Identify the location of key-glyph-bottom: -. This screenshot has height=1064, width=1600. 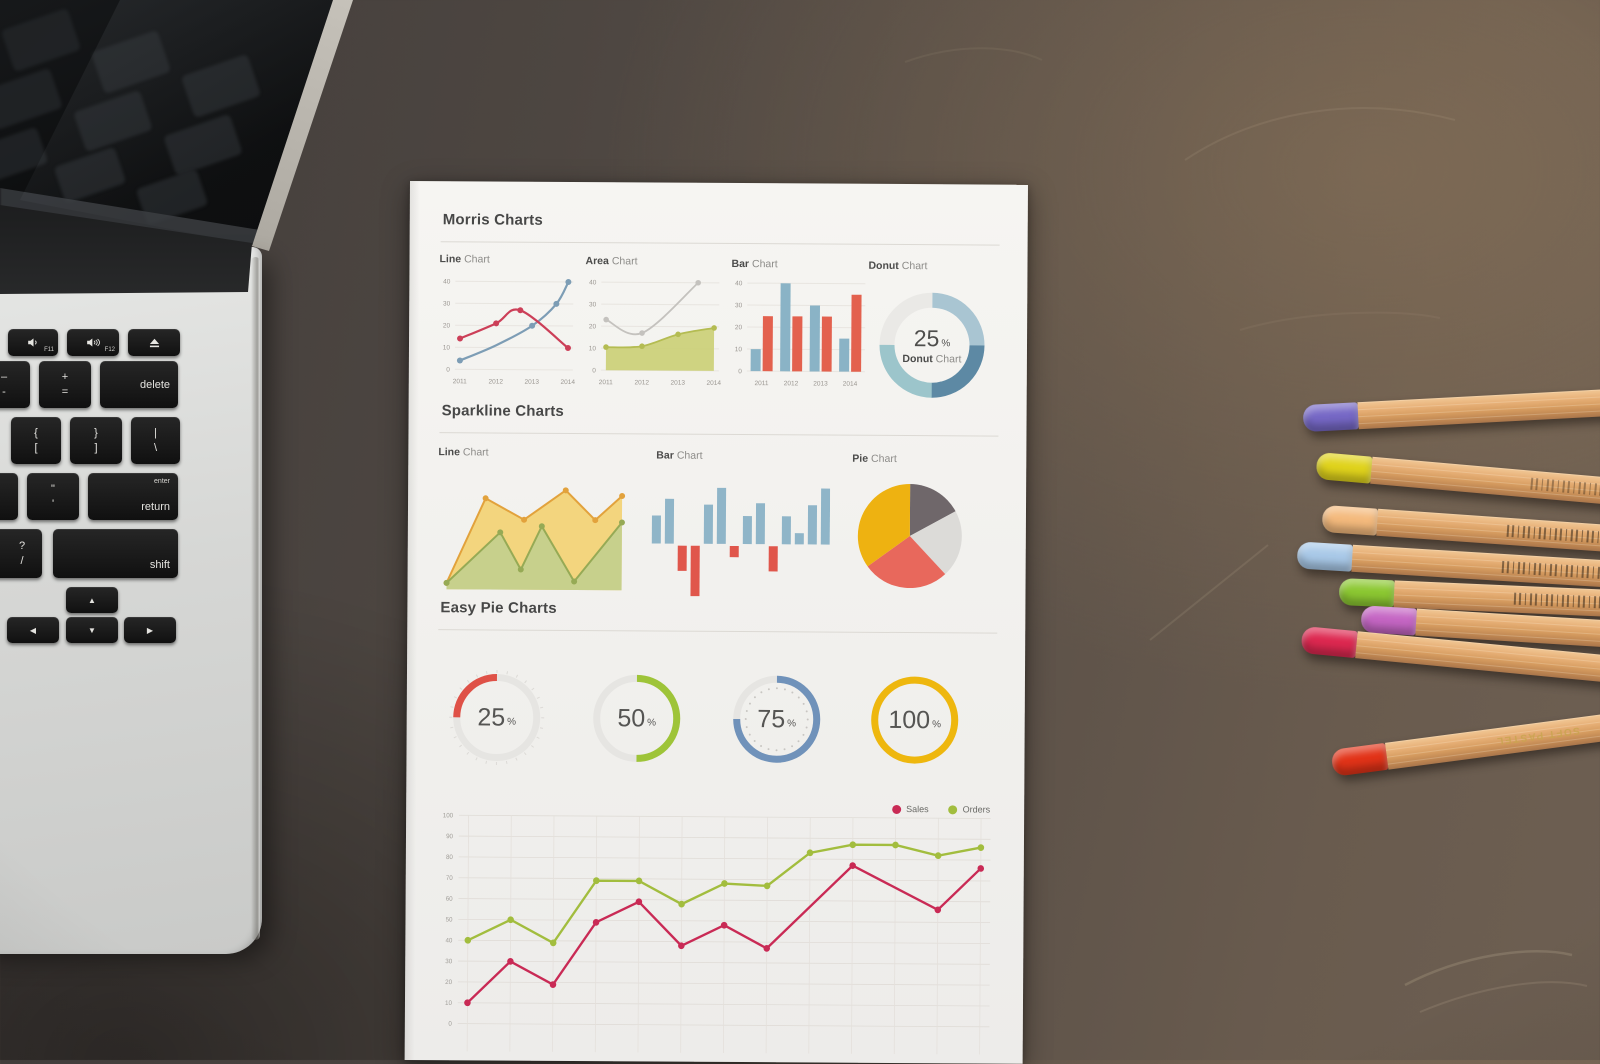
(4, 392).